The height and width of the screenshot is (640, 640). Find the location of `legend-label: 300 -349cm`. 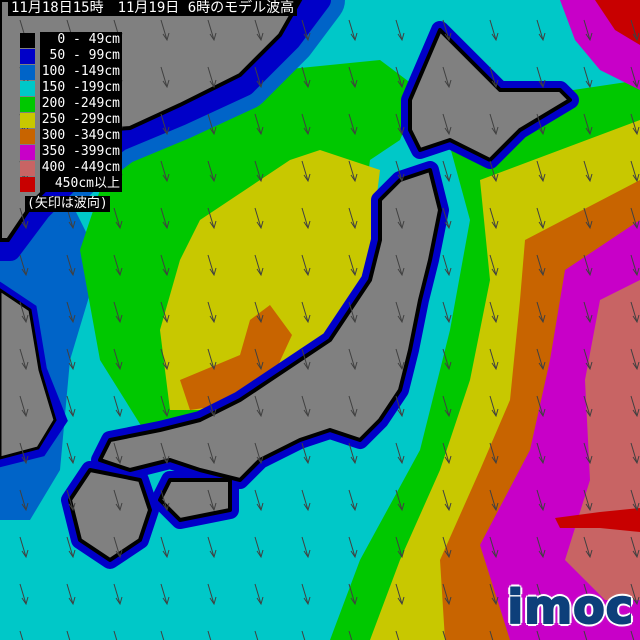

legend-label: 300 -349cm is located at coordinates (81, 136).